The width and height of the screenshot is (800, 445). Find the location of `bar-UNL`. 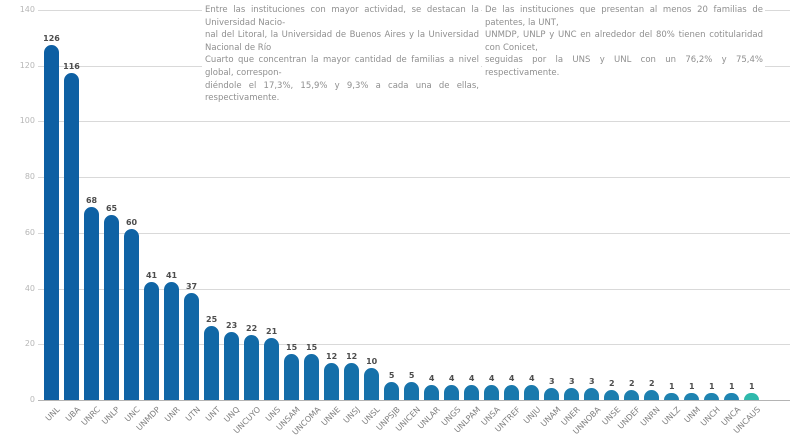

bar-UNL is located at coordinates (51, 222).